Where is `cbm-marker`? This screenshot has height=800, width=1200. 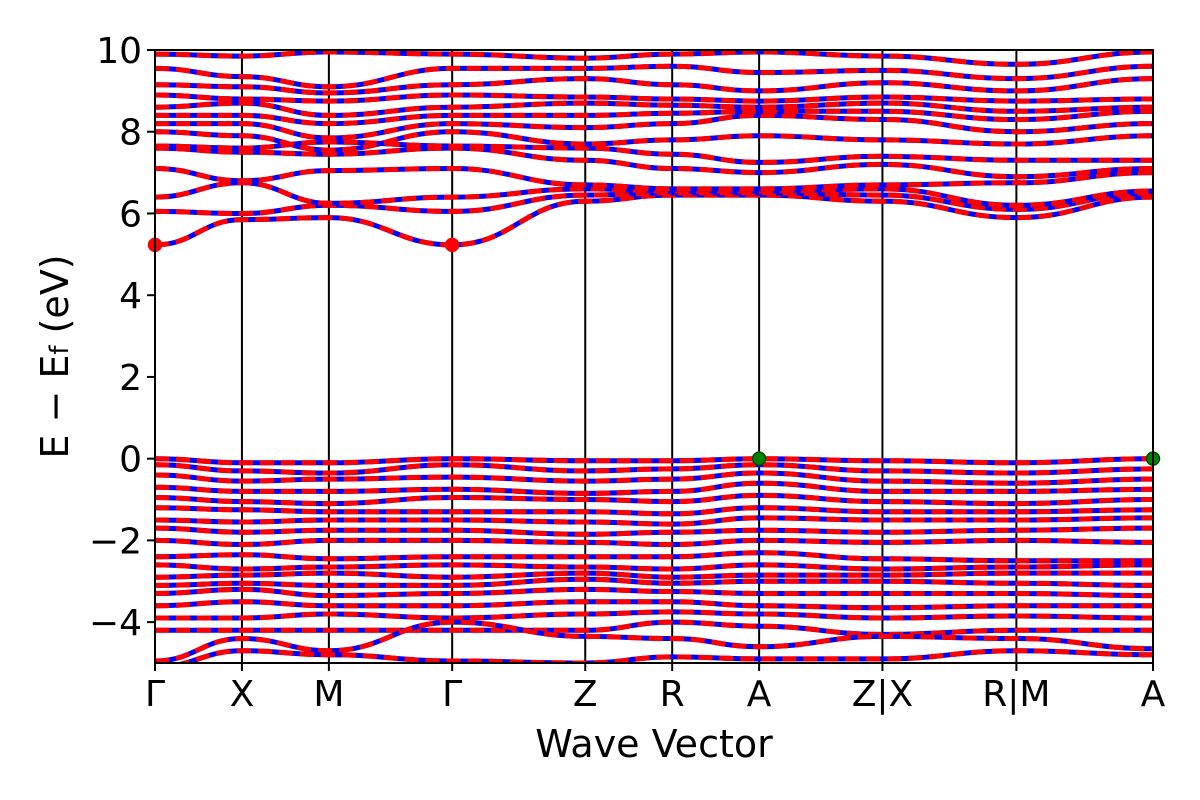 cbm-marker is located at coordinates (452, 245).